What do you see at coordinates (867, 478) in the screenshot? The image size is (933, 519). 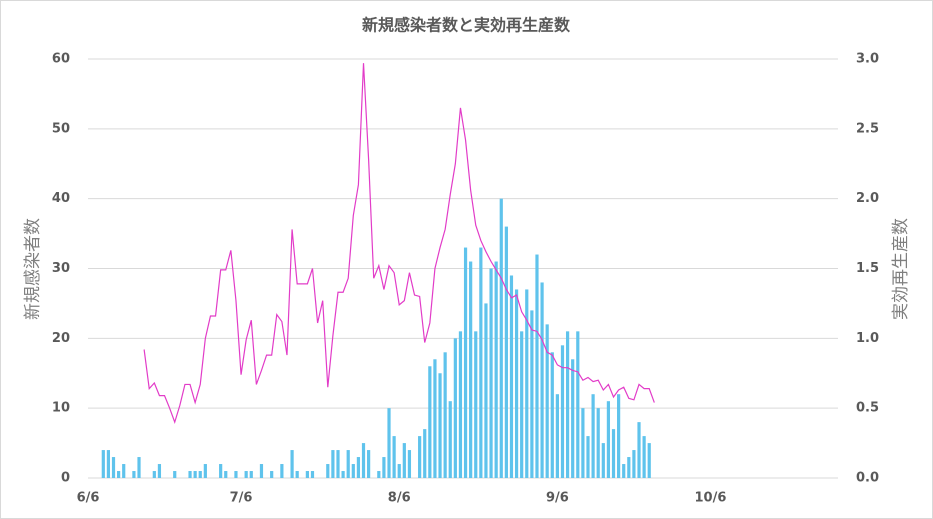 I see `y2-tick-label: 0.0` at bounding box center [867, 478].